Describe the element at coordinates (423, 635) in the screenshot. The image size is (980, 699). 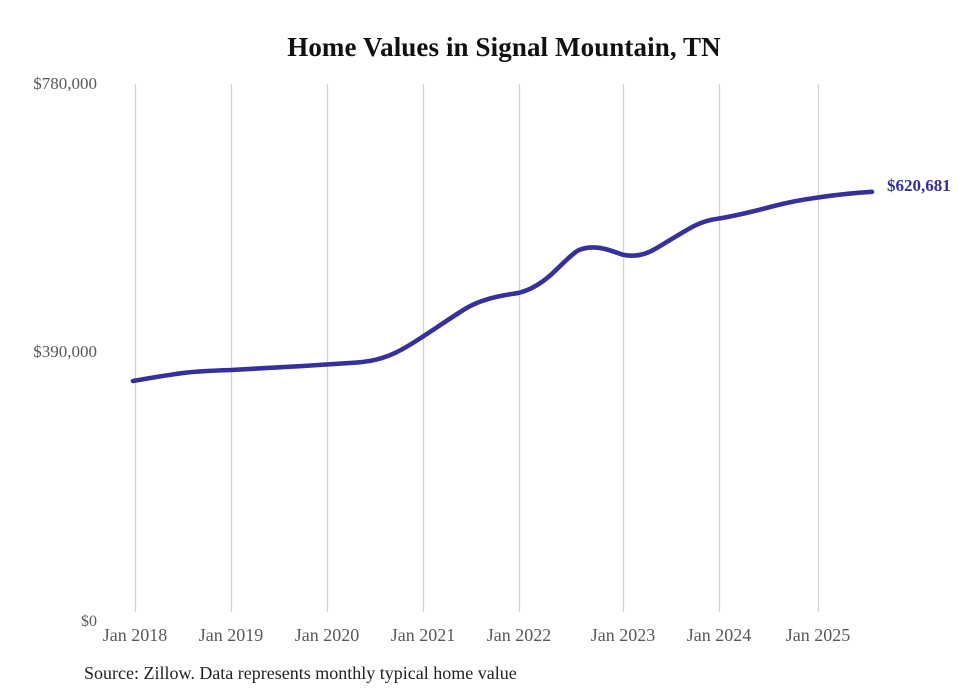
I see `x-axis-tick-jan-2021: Jan 2021` at that location.